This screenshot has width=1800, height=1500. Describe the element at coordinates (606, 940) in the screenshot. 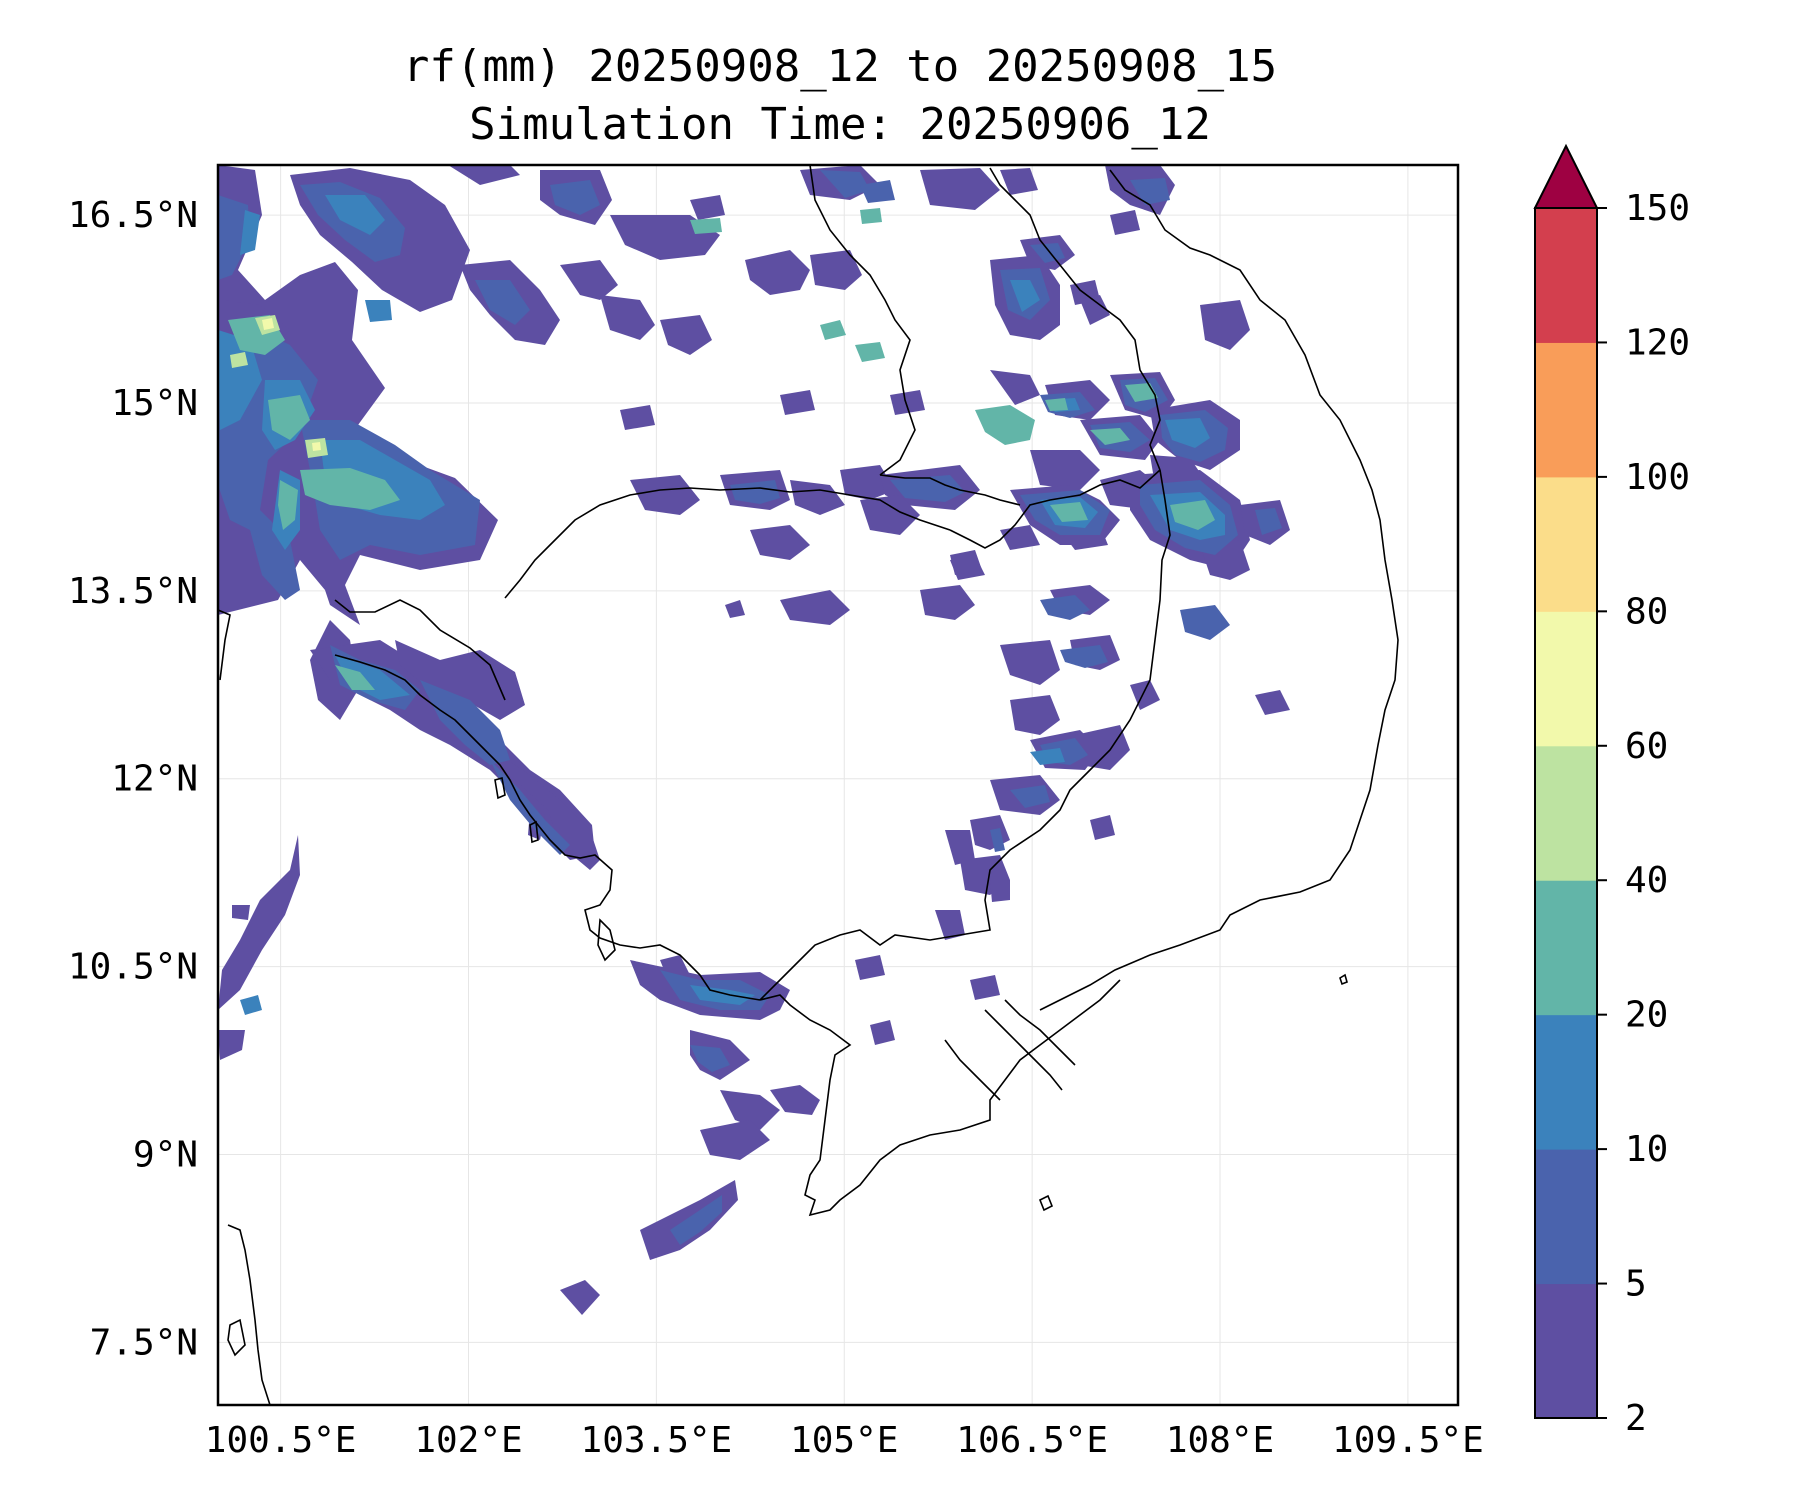

I see `island-phu-quoc` at that location.